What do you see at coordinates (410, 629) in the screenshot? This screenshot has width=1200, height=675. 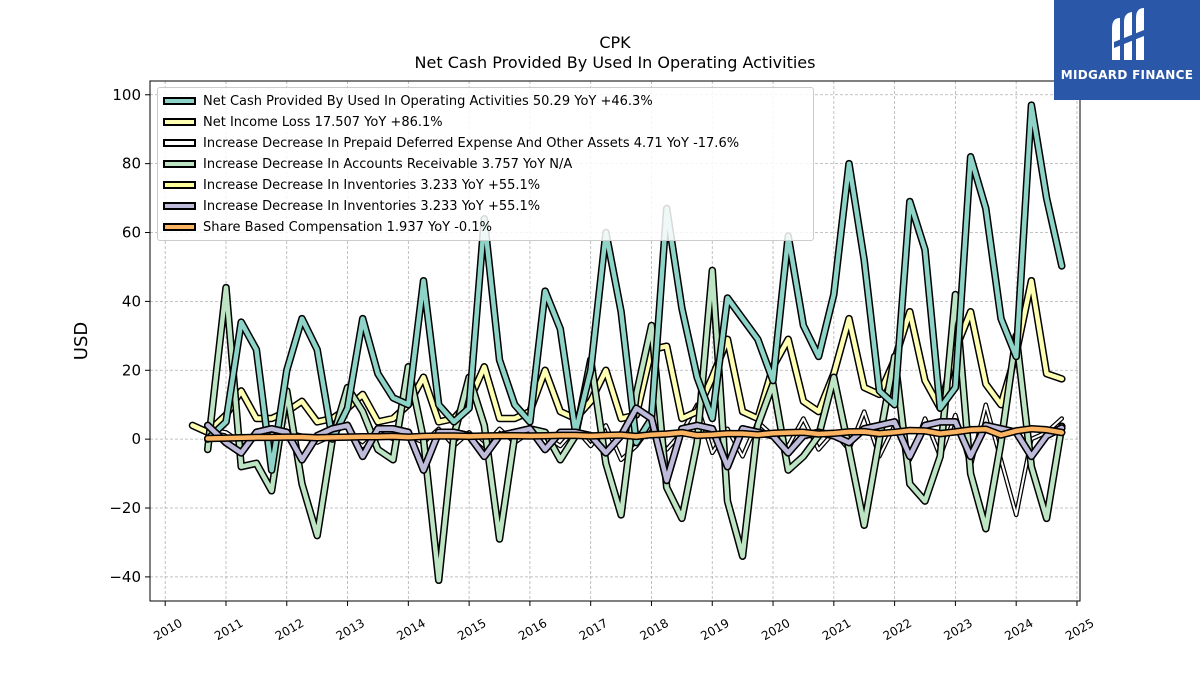 I see `x-tick-label: 2014` at bounding box center [410, 629].